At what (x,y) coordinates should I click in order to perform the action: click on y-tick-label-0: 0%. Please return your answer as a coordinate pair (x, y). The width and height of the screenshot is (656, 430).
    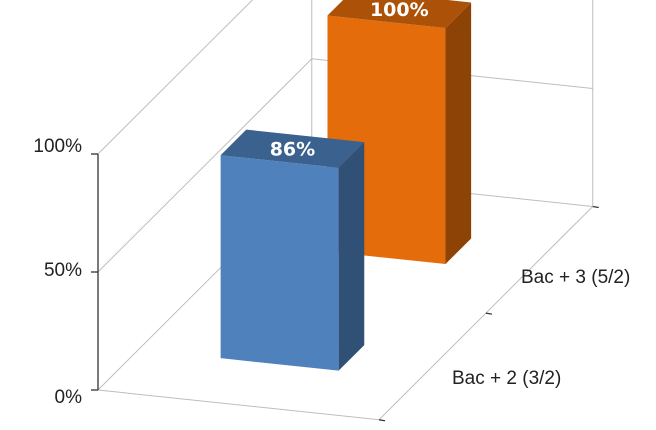
    Looking at the image, I should click on (69, 397).